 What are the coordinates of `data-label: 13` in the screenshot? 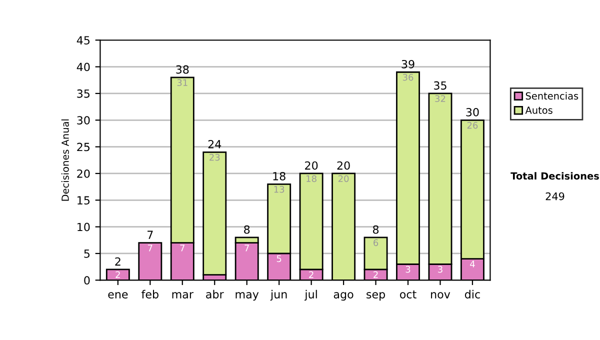 It's located at (279, 189).